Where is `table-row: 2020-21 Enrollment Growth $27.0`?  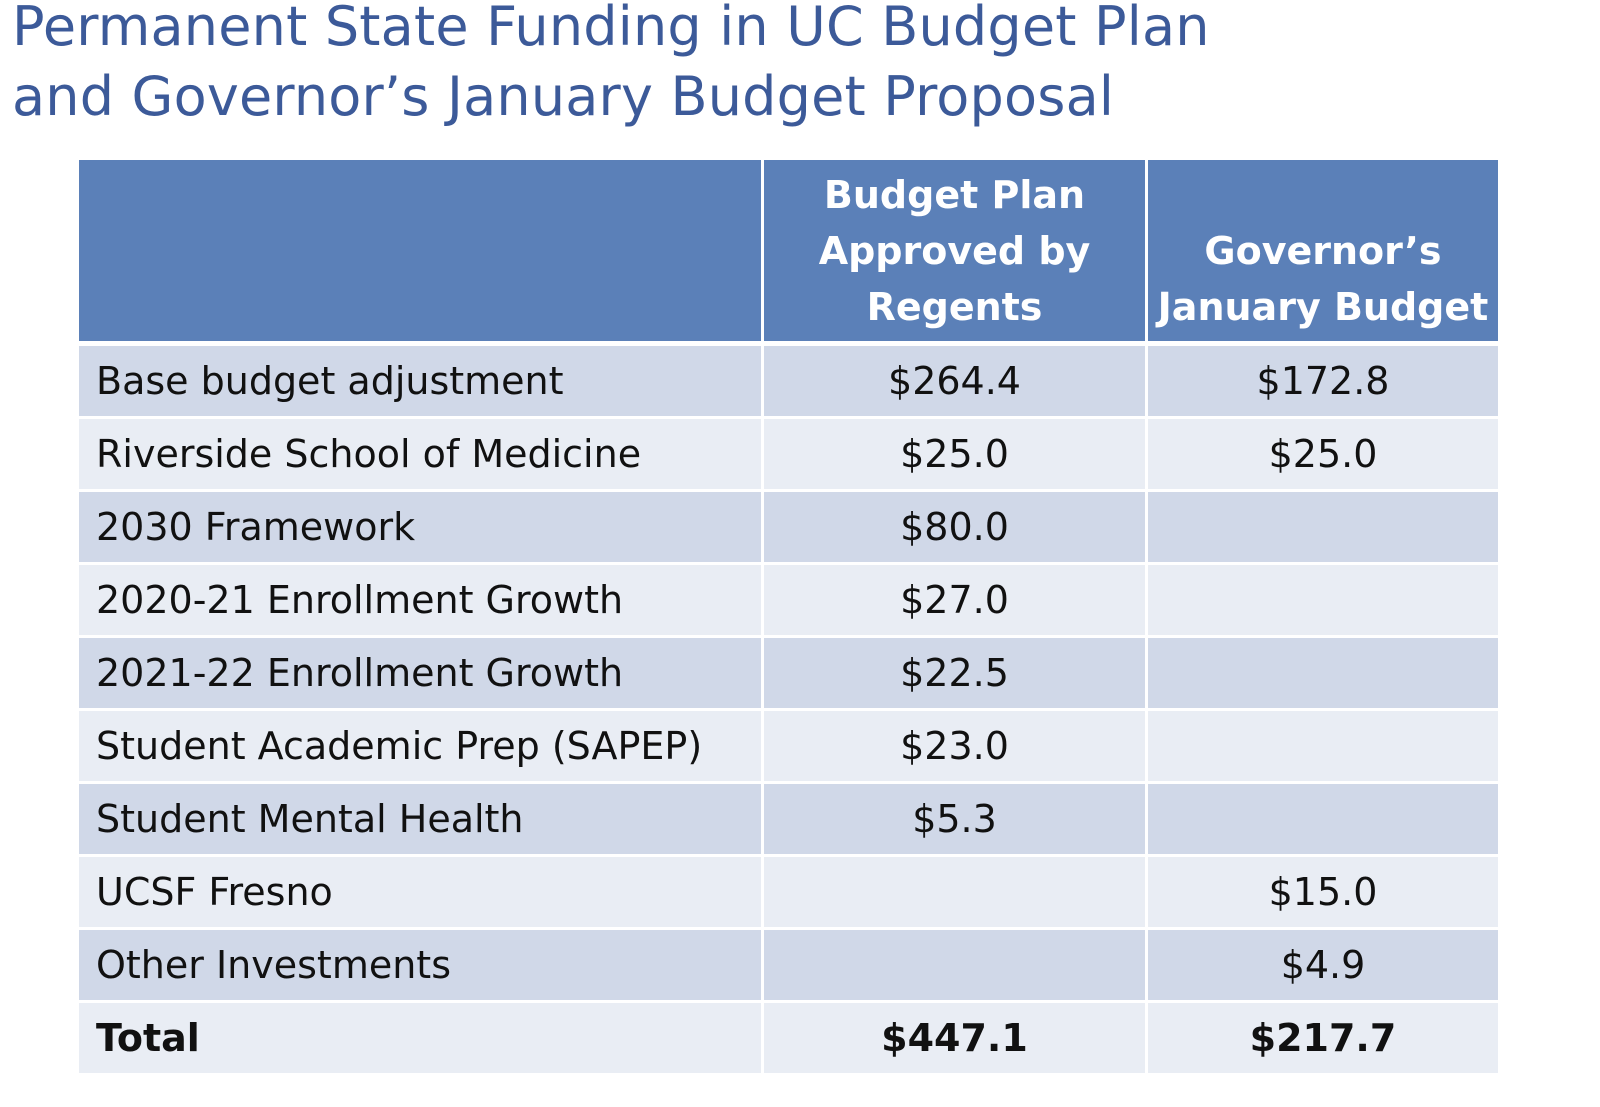
table-row: 2020-21 Enrollment Growth $27.0 is located at coordinates (788, 601).